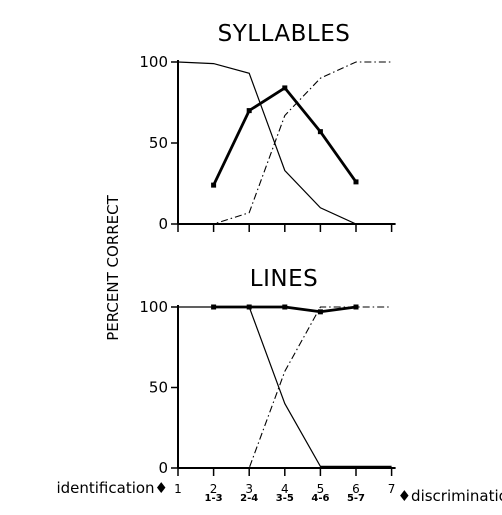 The width and height of the screenshot is (502, 515). What do you see at coordinates (321, 489) in the screenshot?
I see `identification-tick-label: 5` at bounding box center [321, 489].